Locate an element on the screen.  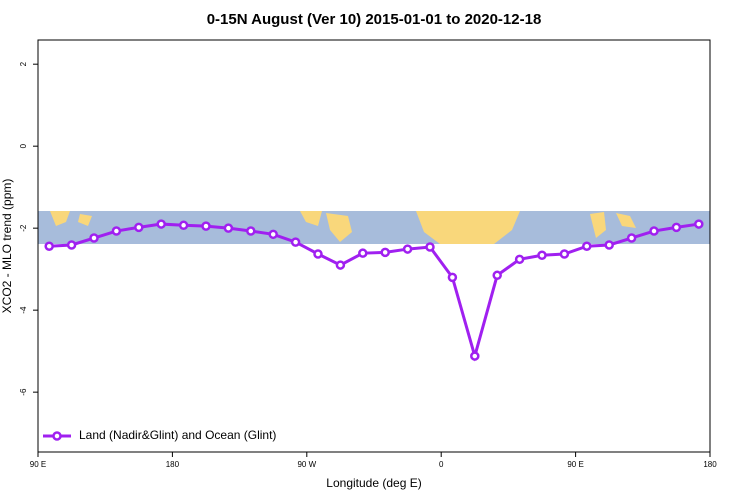
map-band is located at coordinates (374, 227).